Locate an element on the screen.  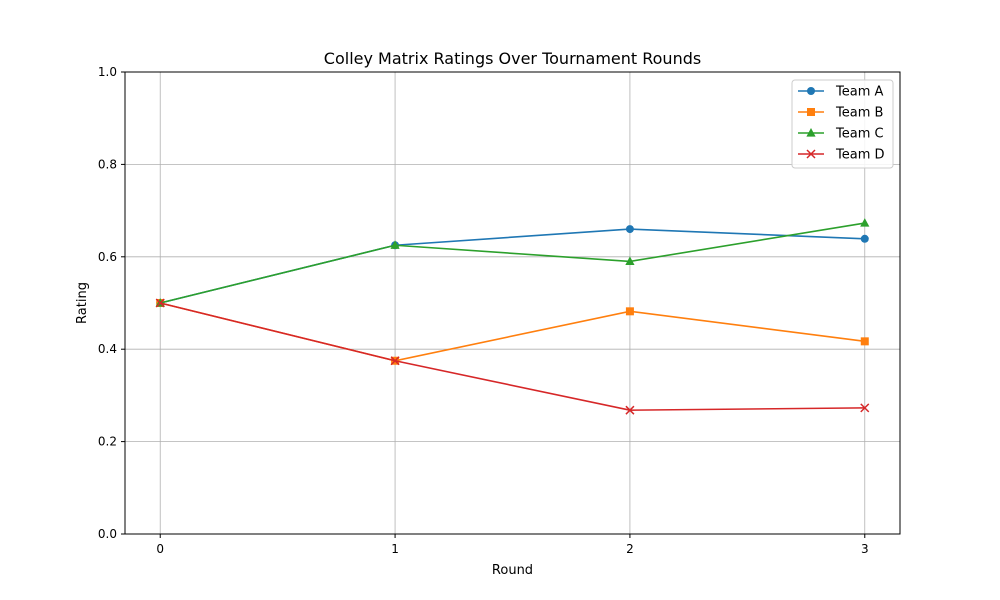
x-tick-label: 1 is located at coordinates (395, 549).